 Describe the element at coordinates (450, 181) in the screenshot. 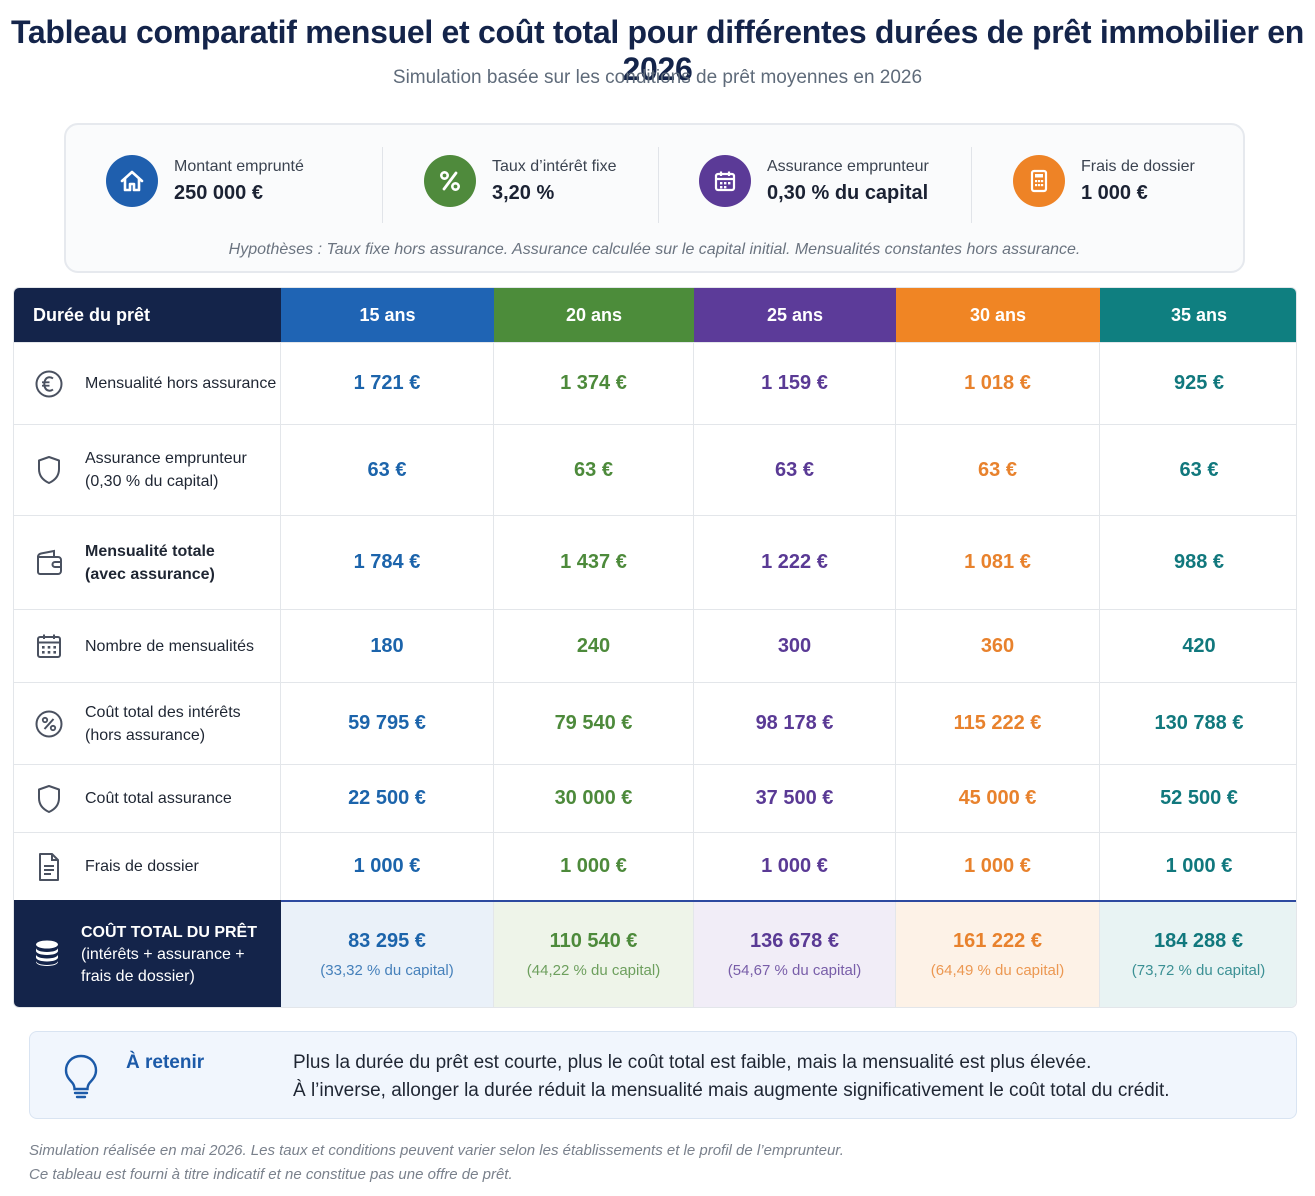

I see `percent-icon` at that location.